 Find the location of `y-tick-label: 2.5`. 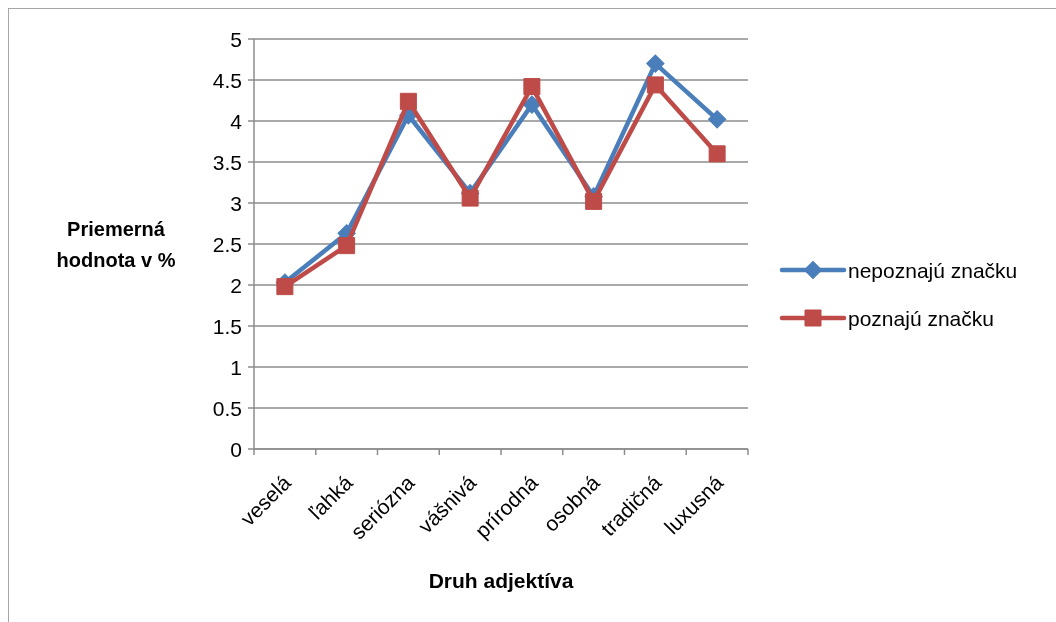

y-tick-label: 2.5 is located at coordinates (227, 244).